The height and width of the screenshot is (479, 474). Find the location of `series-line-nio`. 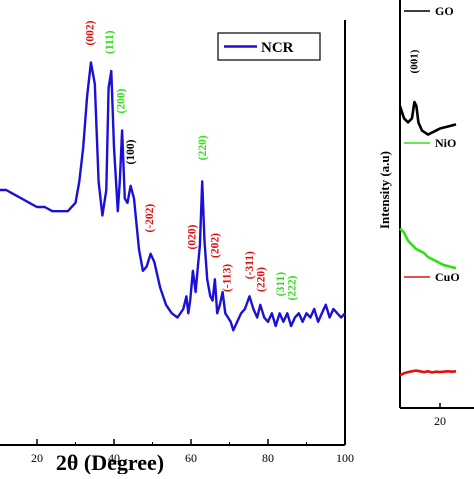

series-line-nio is located at coordinates (428, 248).